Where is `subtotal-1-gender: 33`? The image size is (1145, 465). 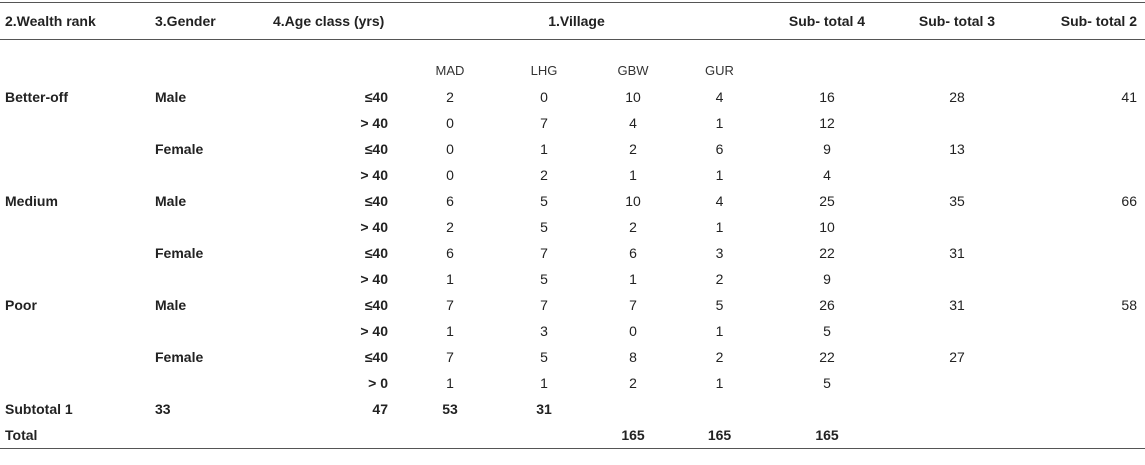
subtotal-1-gender: 33 is located at coordinates (163, 409).